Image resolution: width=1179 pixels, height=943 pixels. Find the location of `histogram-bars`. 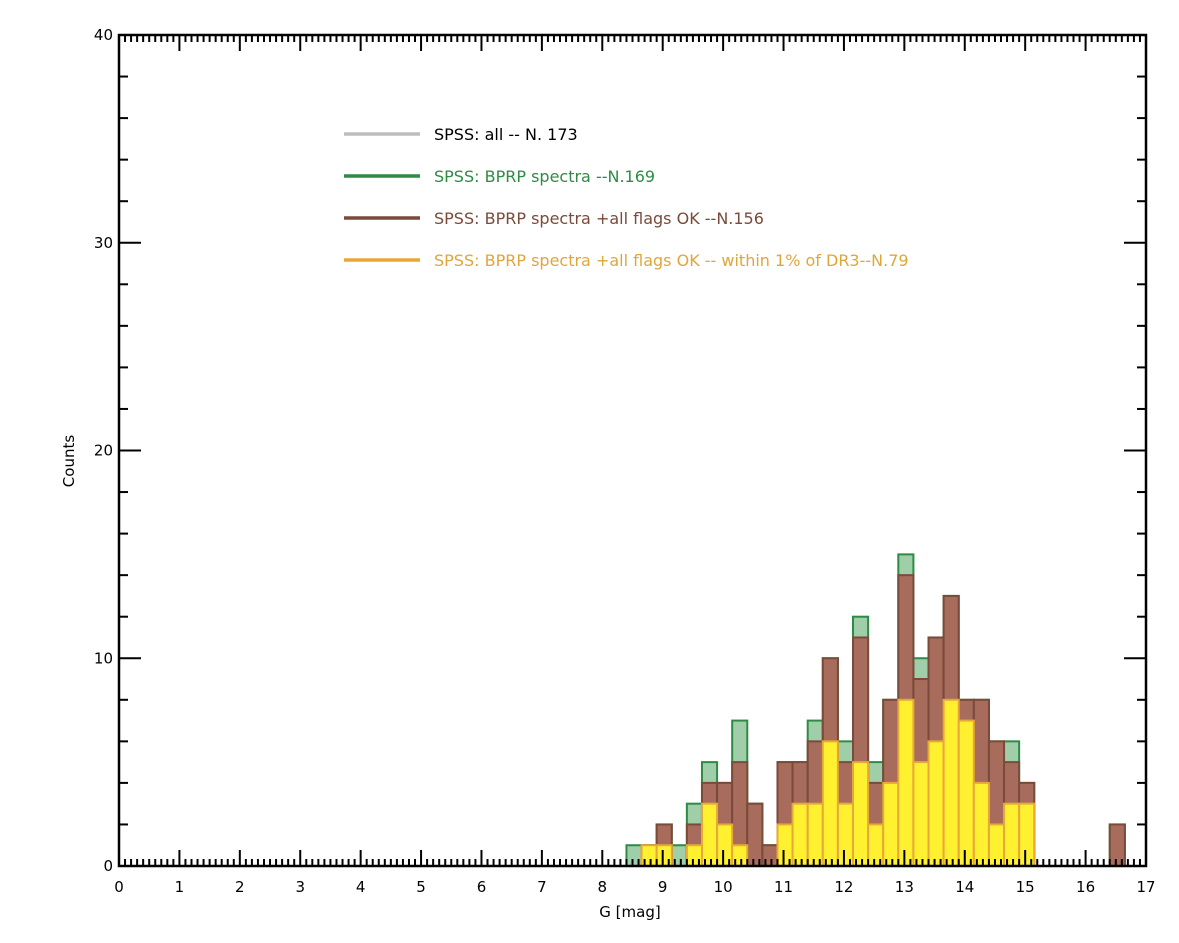

histogram-bars is located at coordinates (875, 710).